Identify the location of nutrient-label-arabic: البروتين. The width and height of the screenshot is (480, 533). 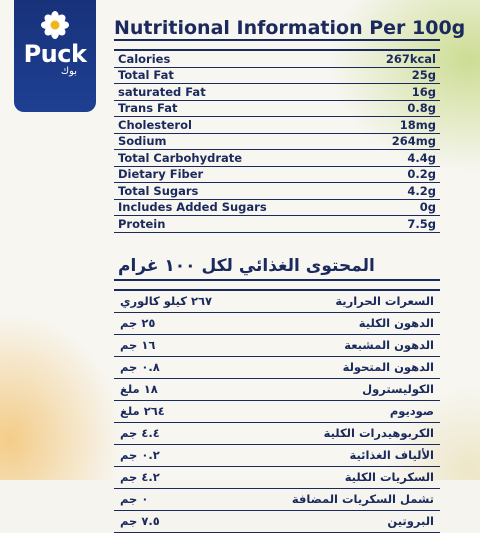
(410, 521).